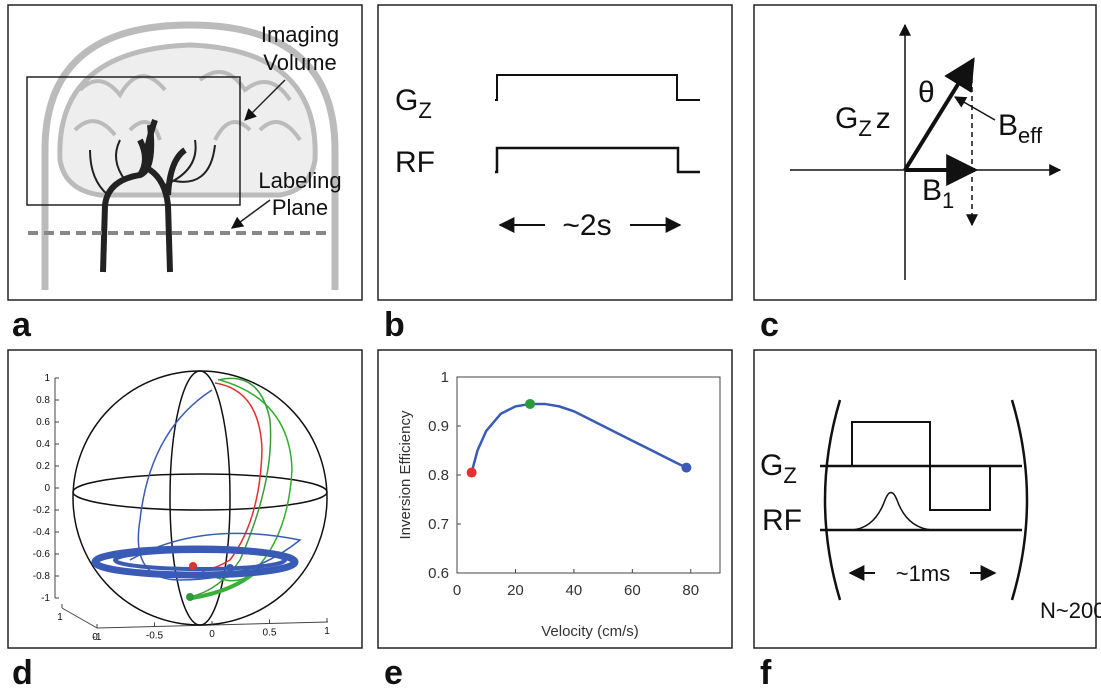 This screenshot has width=1101, height=689. What do you see at coordinates (632, 590) in the screenshot?
I see `x-tick-label: 60` at bounding box center [632, 590].